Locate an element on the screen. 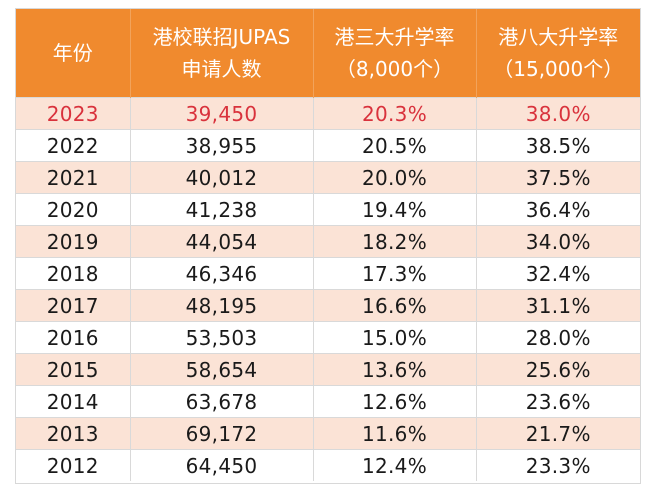 The image size is (653, 489). cell-top3-rate: 12.4% is located at coordinates (395, 465).